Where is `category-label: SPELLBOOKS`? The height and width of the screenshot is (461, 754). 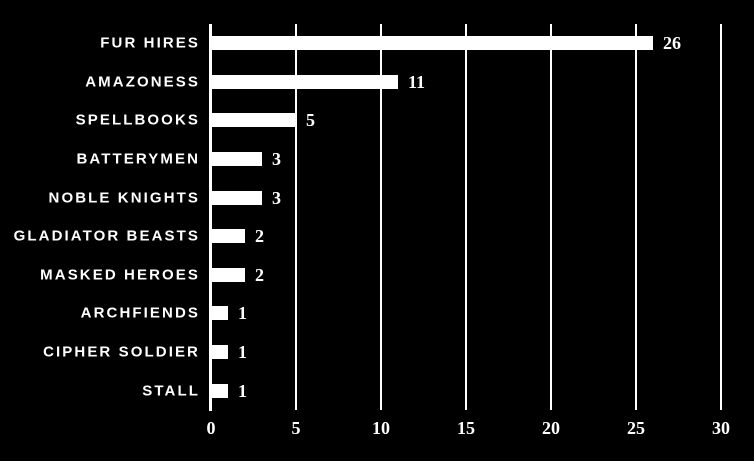
category-label: SPELLBOOKS is located at coordinates (137, 120).